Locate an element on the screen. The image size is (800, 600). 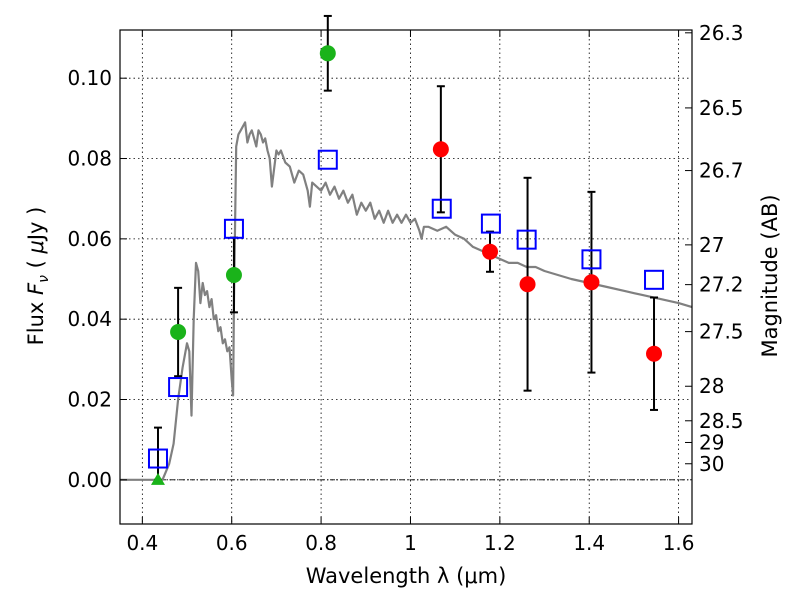
right-tick-label: 26.5 is located at coordinates (721, 108).